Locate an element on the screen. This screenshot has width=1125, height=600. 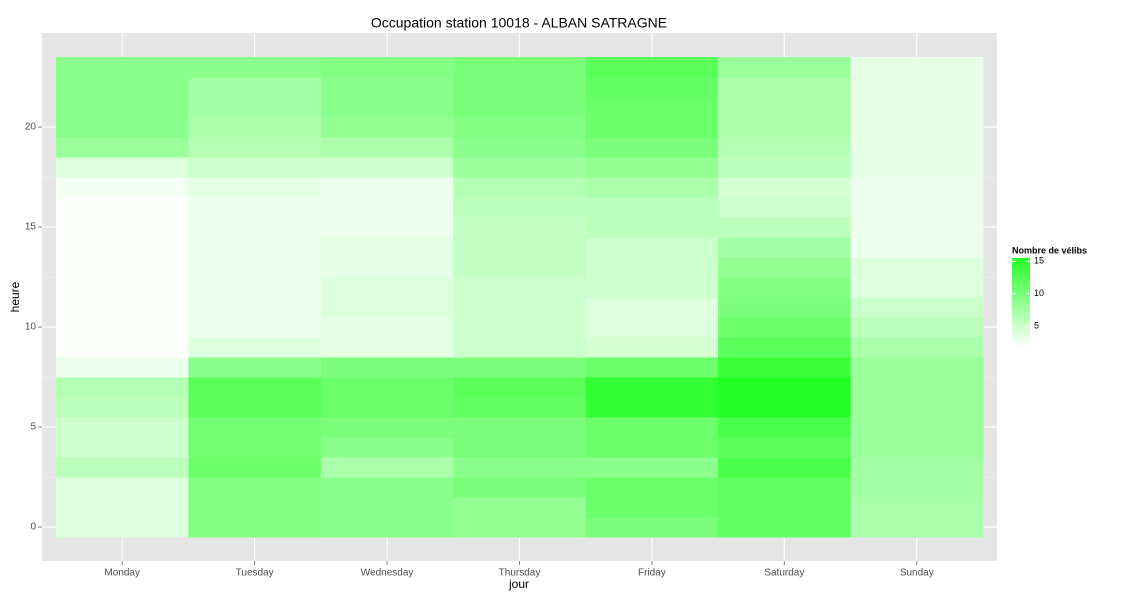
y-tick-label: 10 is located at coordinates (31, 327).